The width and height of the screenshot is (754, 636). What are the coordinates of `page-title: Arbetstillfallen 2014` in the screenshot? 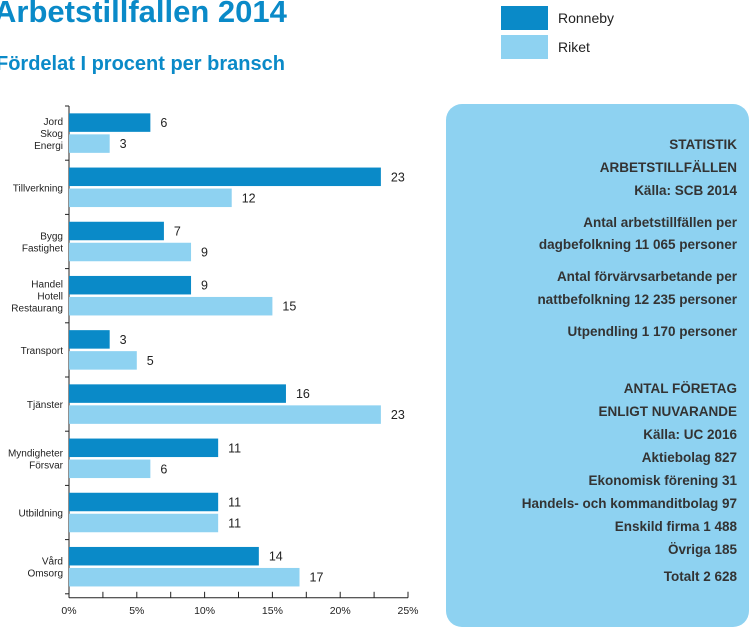 It's located at (143, 14).